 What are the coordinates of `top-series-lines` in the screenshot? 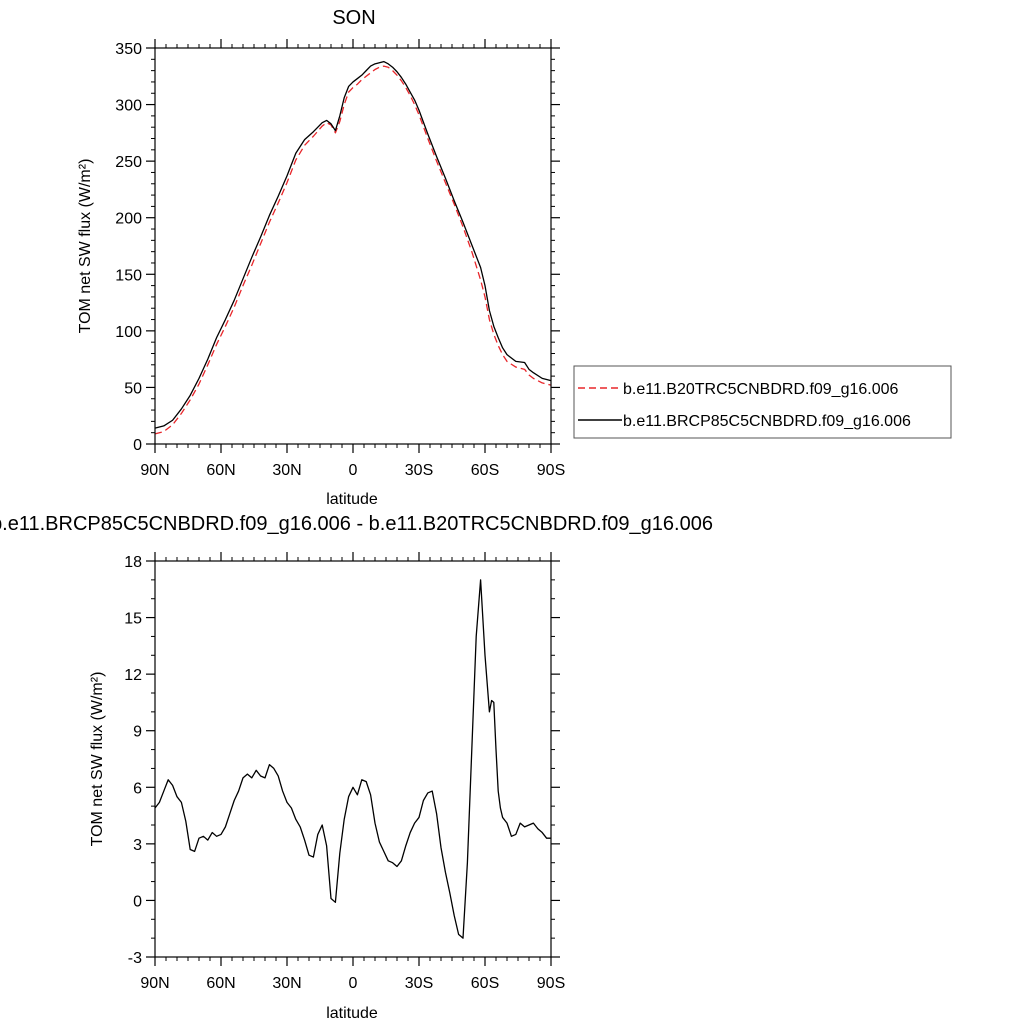 It's located at (353, 247).